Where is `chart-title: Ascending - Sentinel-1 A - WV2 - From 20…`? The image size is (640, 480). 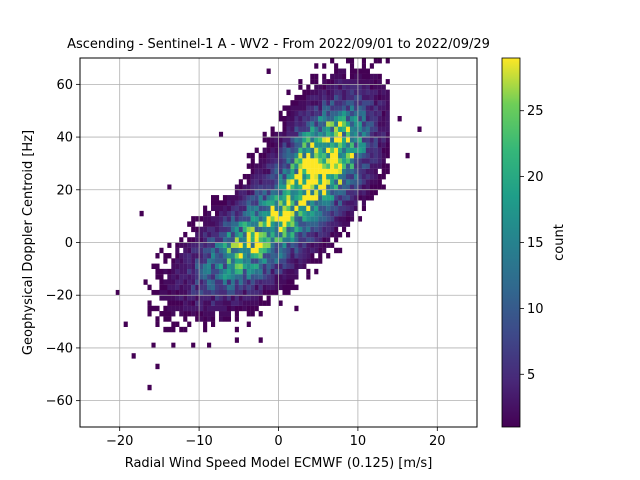
chart-title: Ascending - Sentinel-1 A - WV2 - From 20… is located at coordinates (278, 44).